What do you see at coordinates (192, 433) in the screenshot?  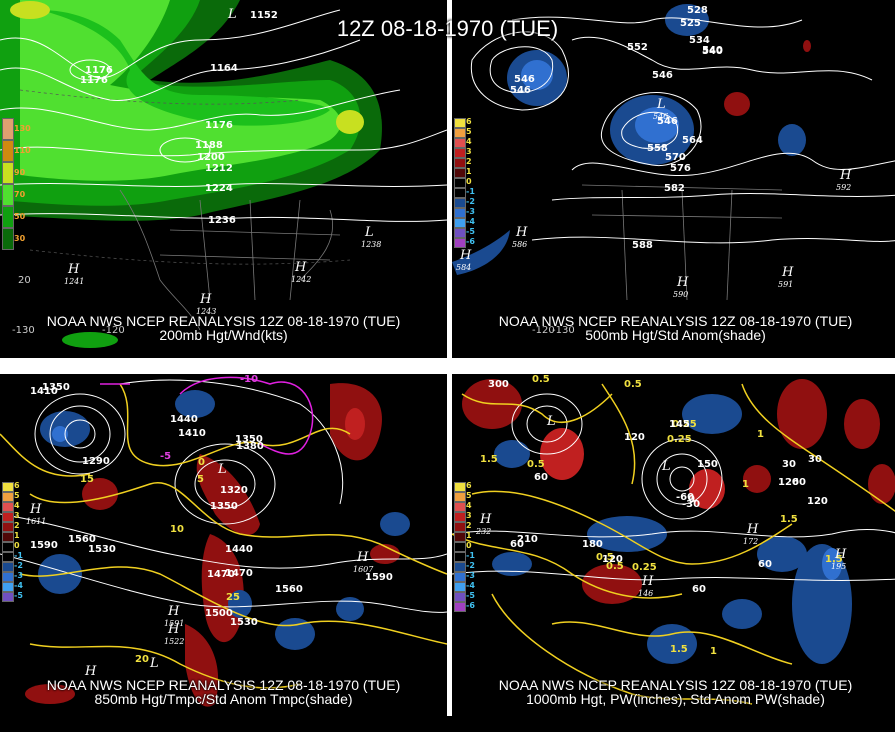 I see `contour-label: 1410` at bounding box center [192, 433].